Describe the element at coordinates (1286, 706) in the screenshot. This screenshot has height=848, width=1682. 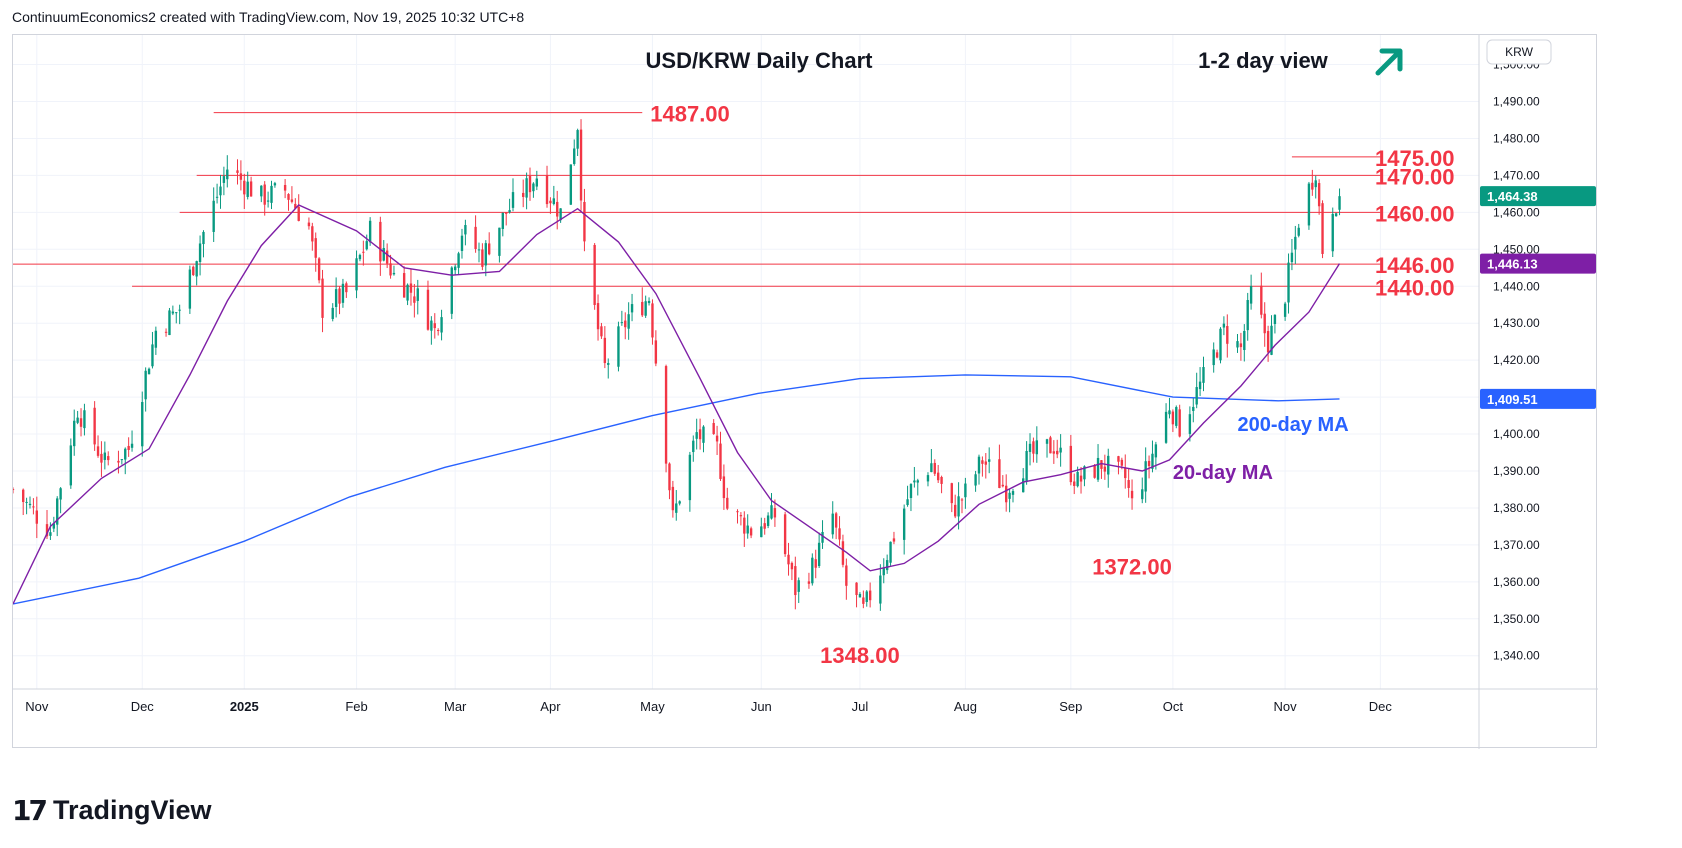
I see `x-tick-label: Nov` at that location.